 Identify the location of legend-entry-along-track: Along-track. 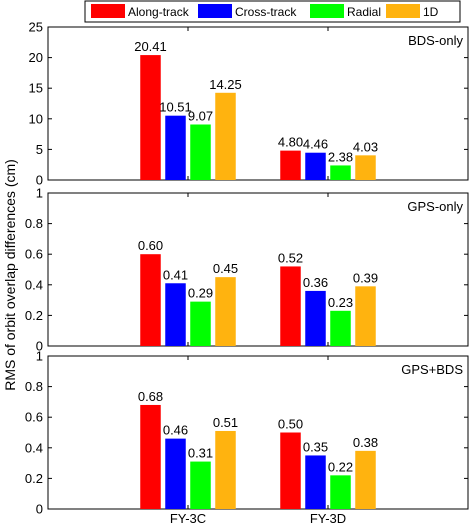
(140, 11).